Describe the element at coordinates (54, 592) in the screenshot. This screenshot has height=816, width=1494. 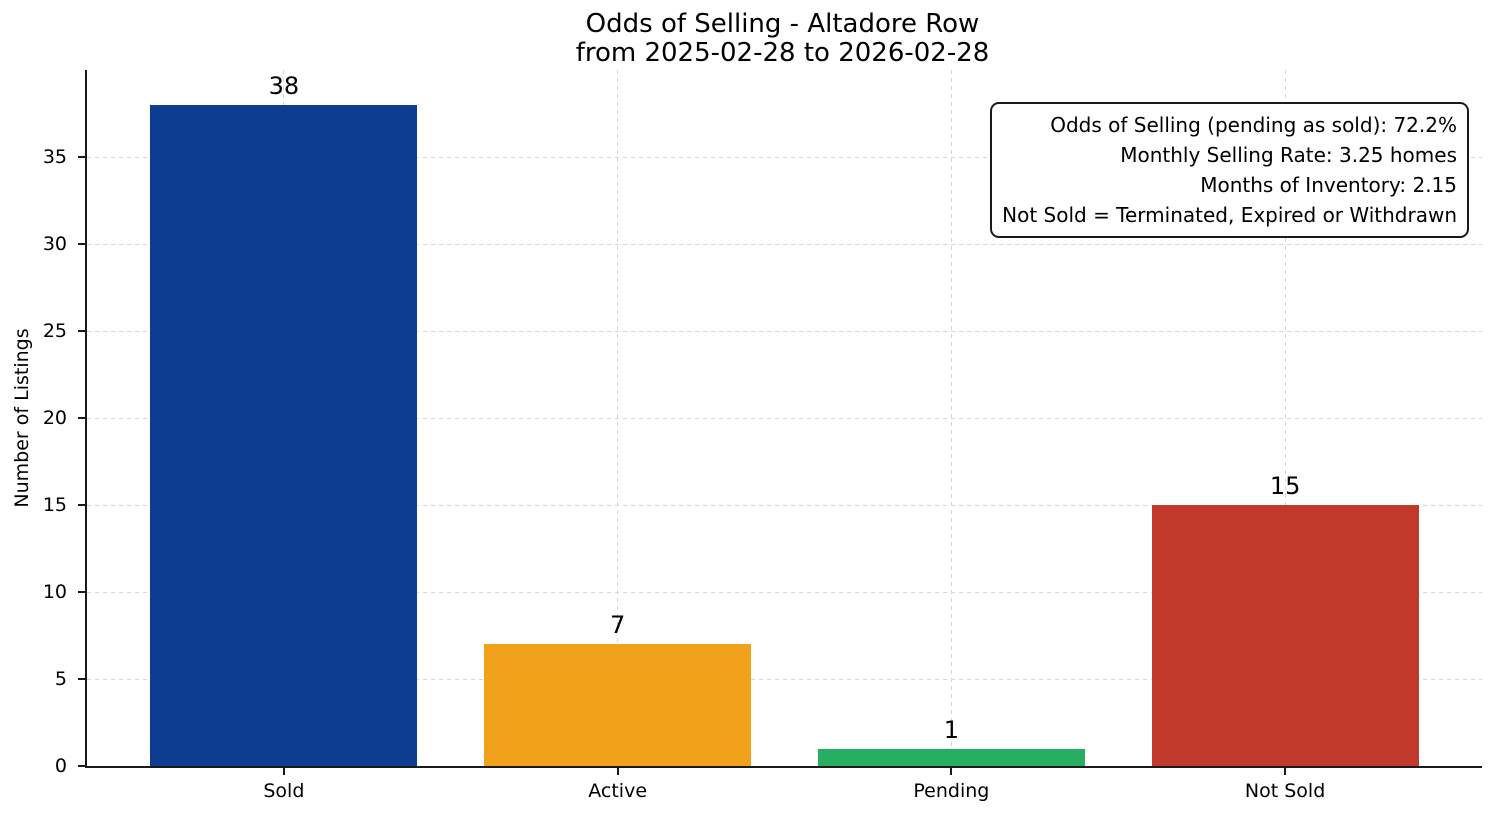
I see `y-tick-label: 10` at that location.